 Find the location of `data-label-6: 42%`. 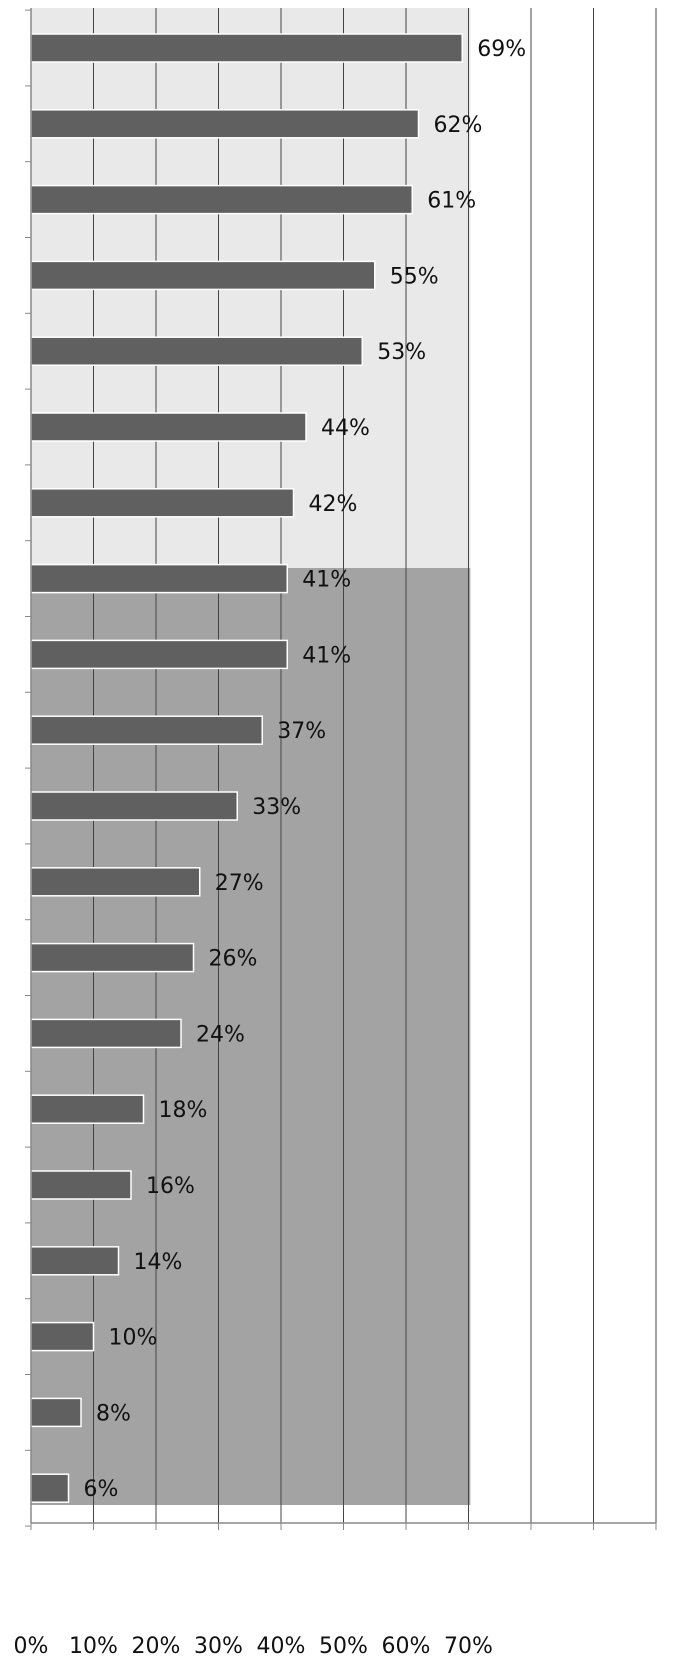

data-label-6: 42% is located at coordinates (333, 504).